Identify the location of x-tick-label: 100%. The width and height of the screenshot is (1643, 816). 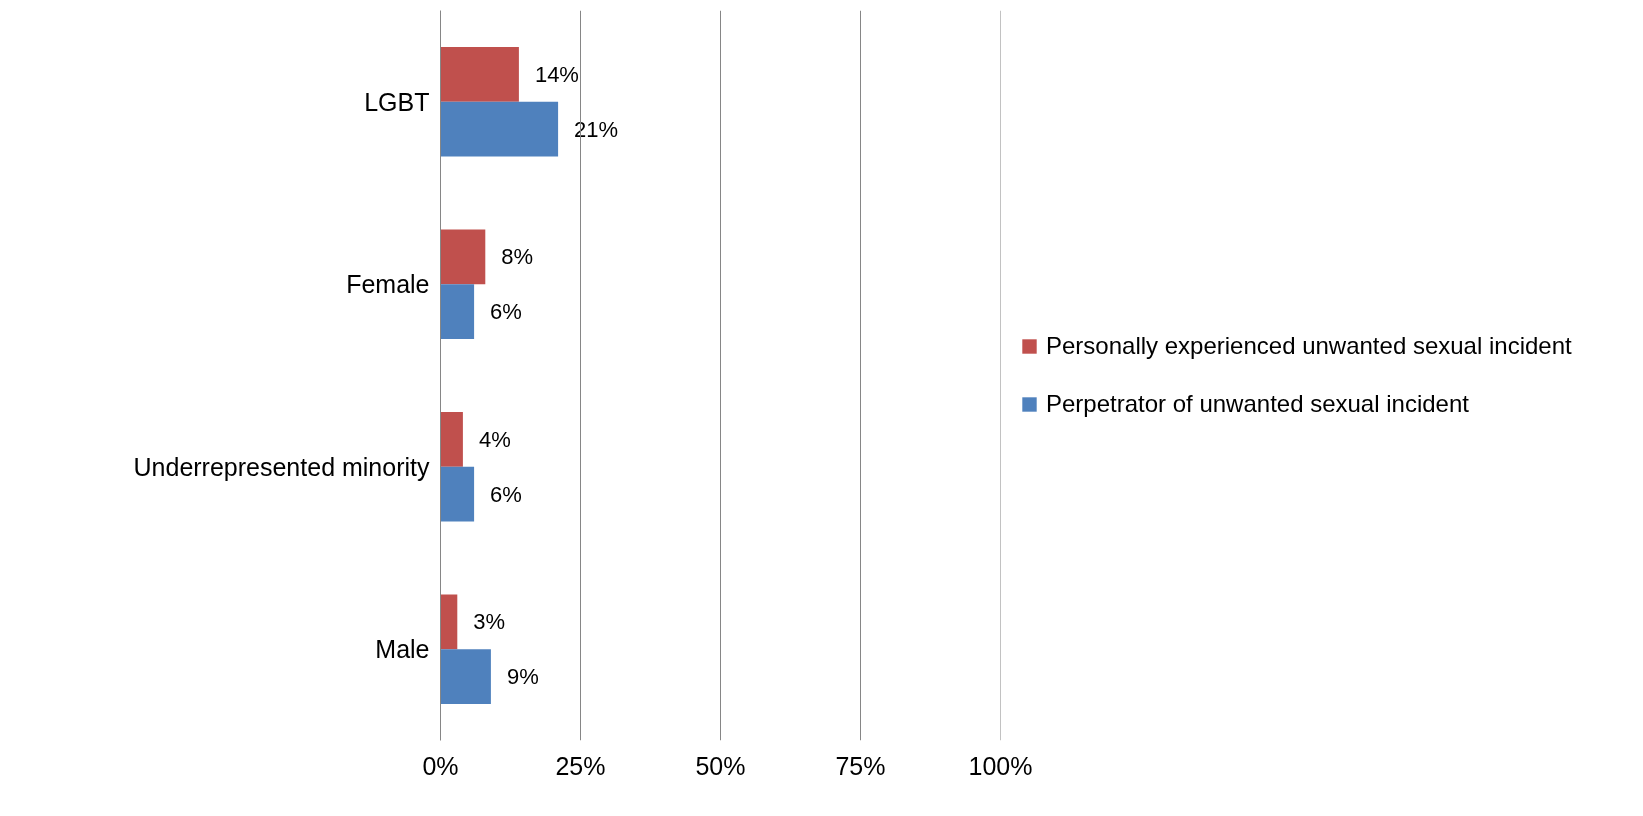
(1000, 765).